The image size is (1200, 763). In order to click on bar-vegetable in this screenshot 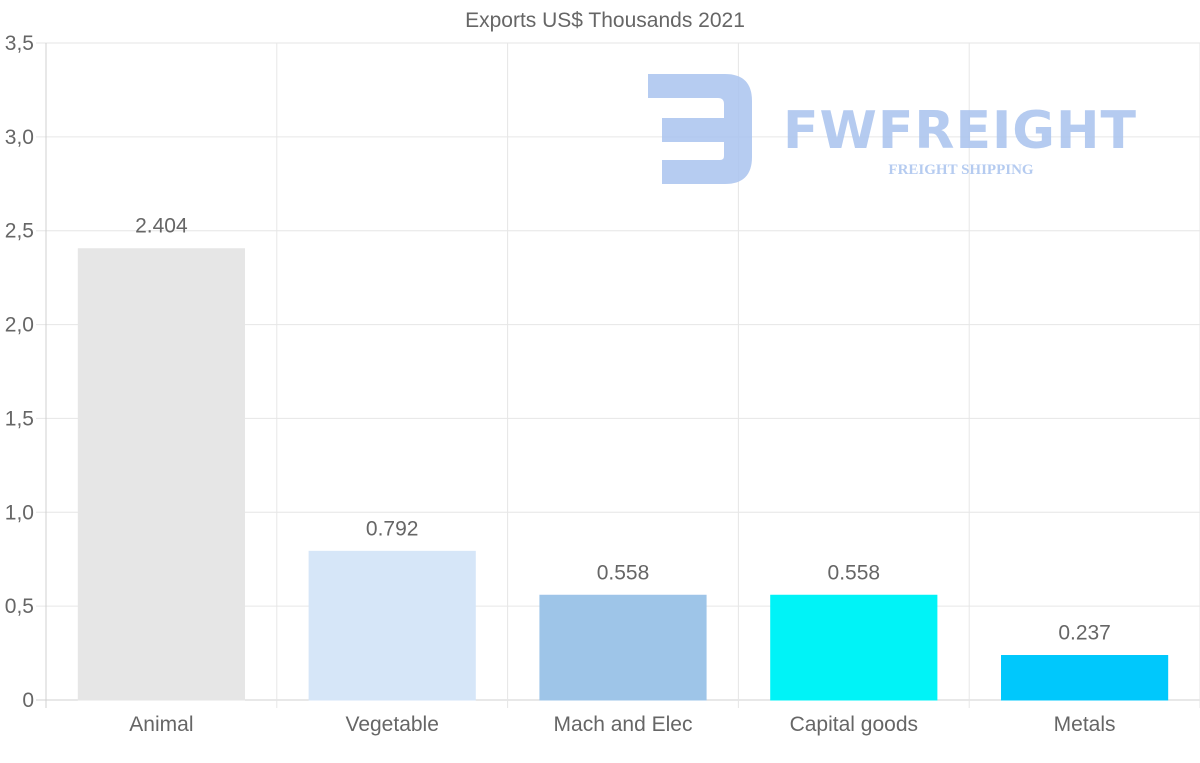, I will do `click(392, 625)`.